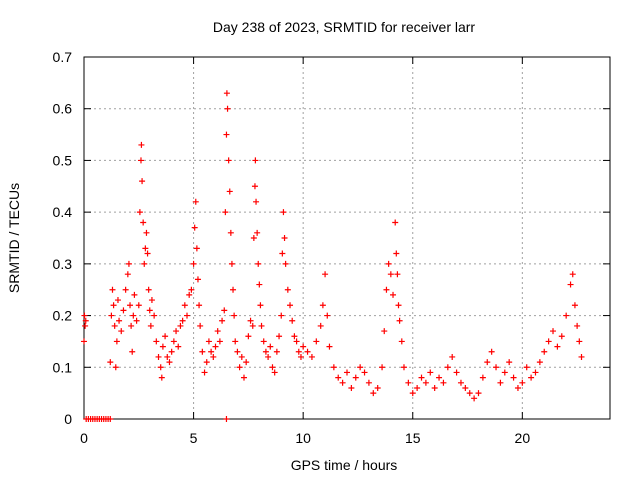  What do you see at coordinates (63, 367) in the screenshot?
I see `y-tick-label: 0.1` at bounding box center [63, 367].